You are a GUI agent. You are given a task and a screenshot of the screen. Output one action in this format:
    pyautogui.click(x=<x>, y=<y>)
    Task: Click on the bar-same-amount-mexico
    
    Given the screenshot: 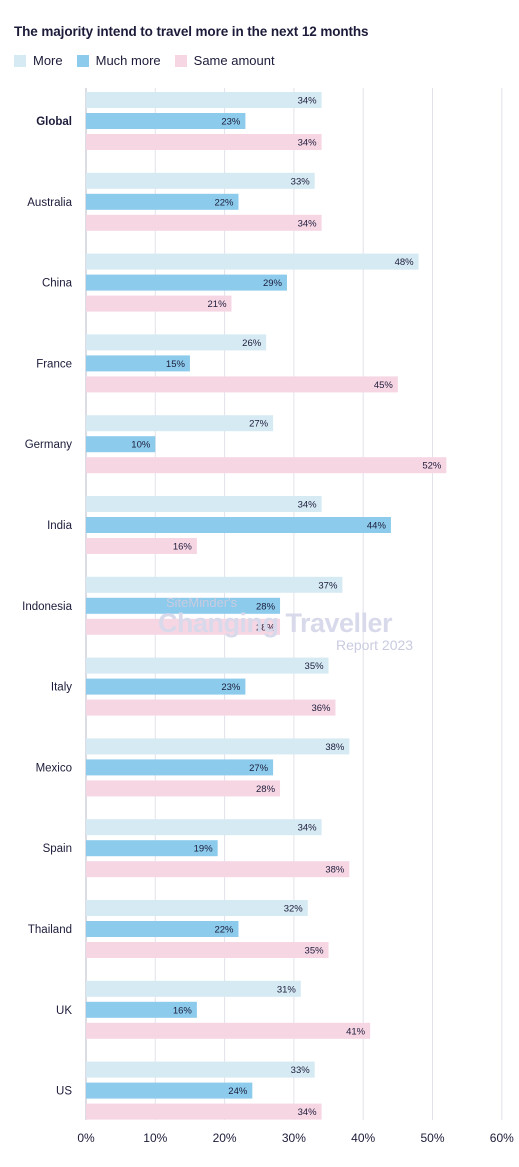 What is the action you would take?
    pyautogui.click(x=183, y=788)
    